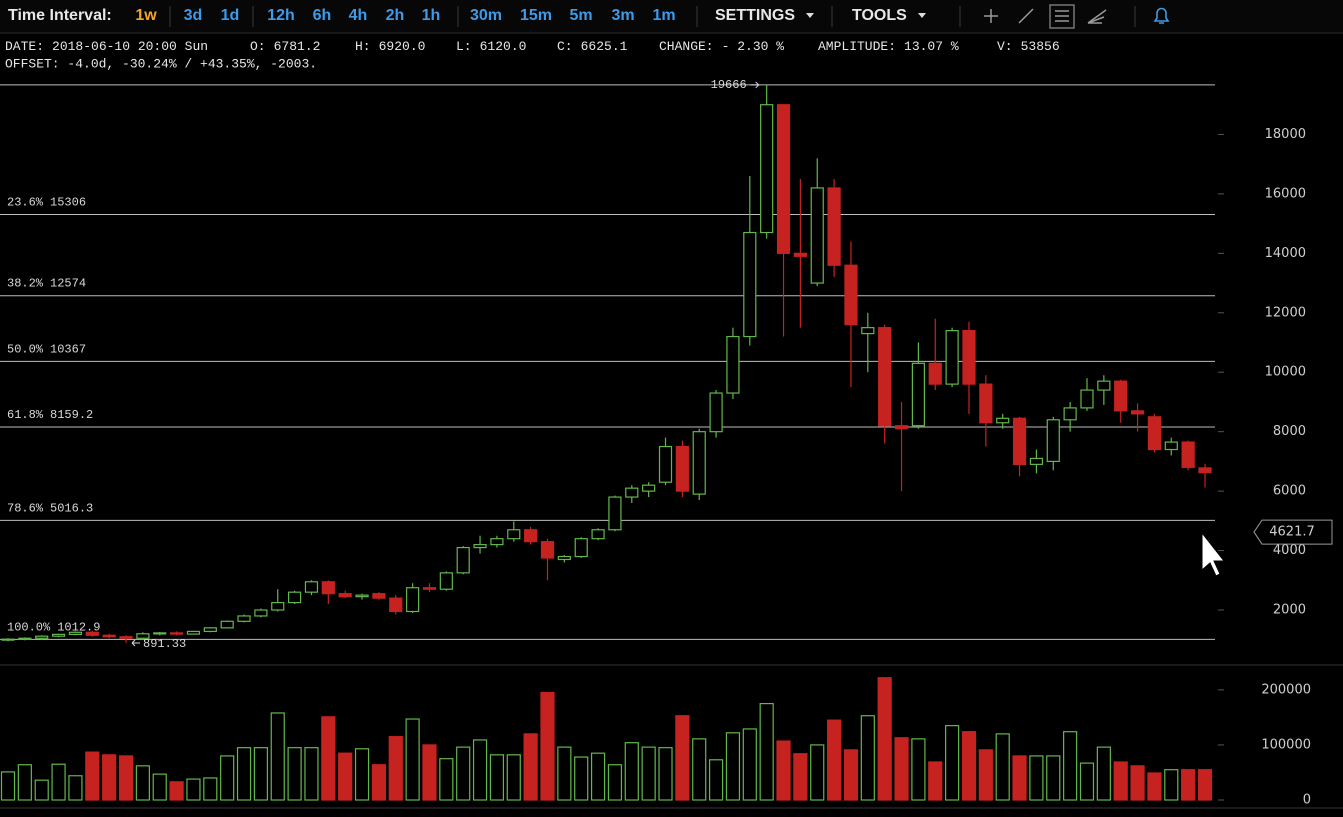 This screenshot has height=817, width=1343. Describe the element at coordinates (1161, 15) in the screenshot. I see `alert-bell` at that location.